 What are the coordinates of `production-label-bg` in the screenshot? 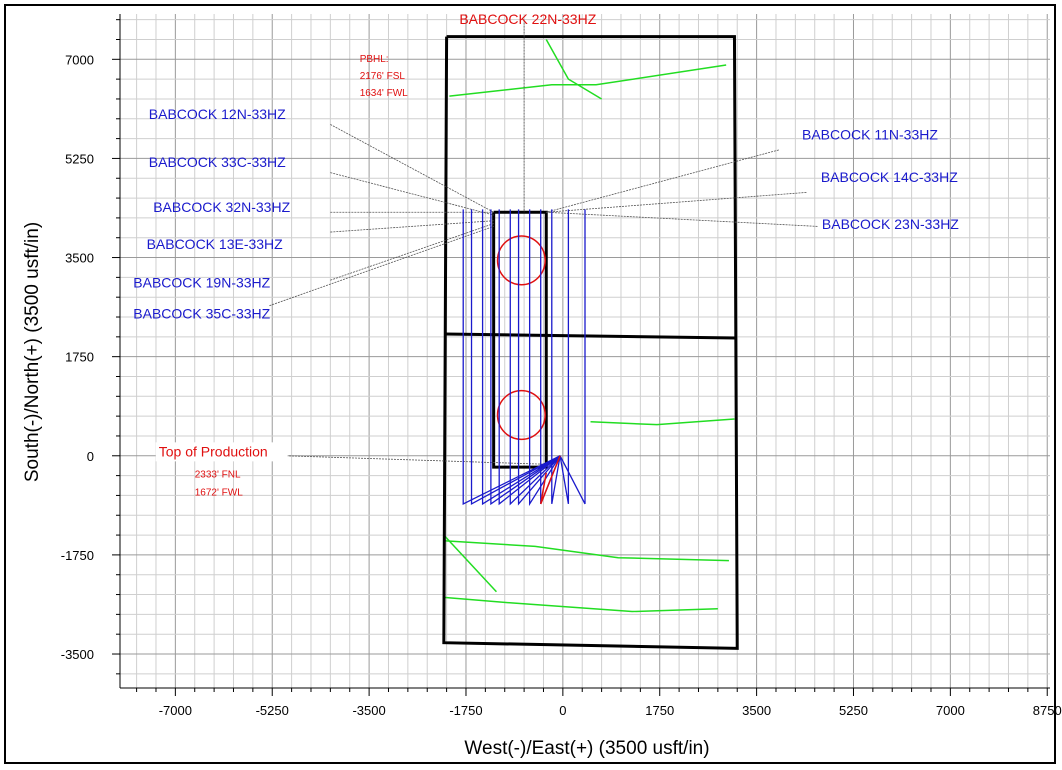 It's located at (221, 452).